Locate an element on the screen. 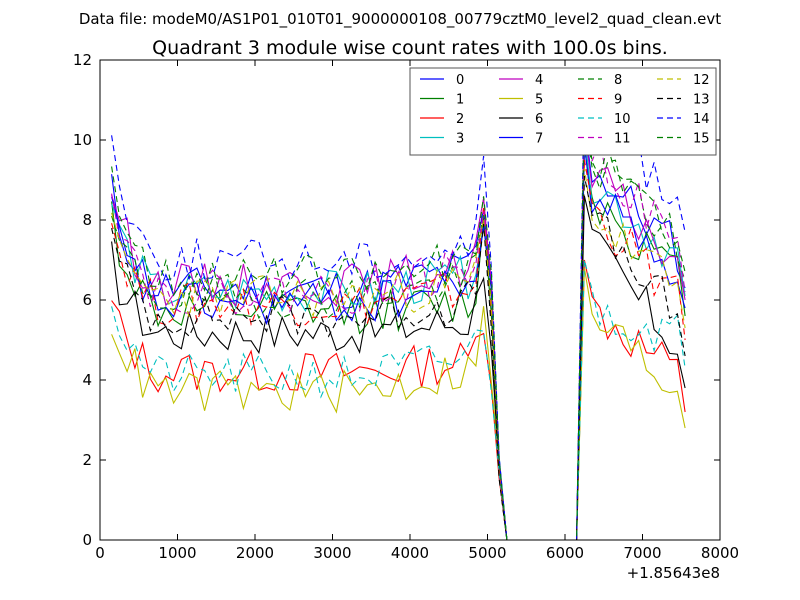  x-tick-label: 4000 is located at coordinates (410, 553).